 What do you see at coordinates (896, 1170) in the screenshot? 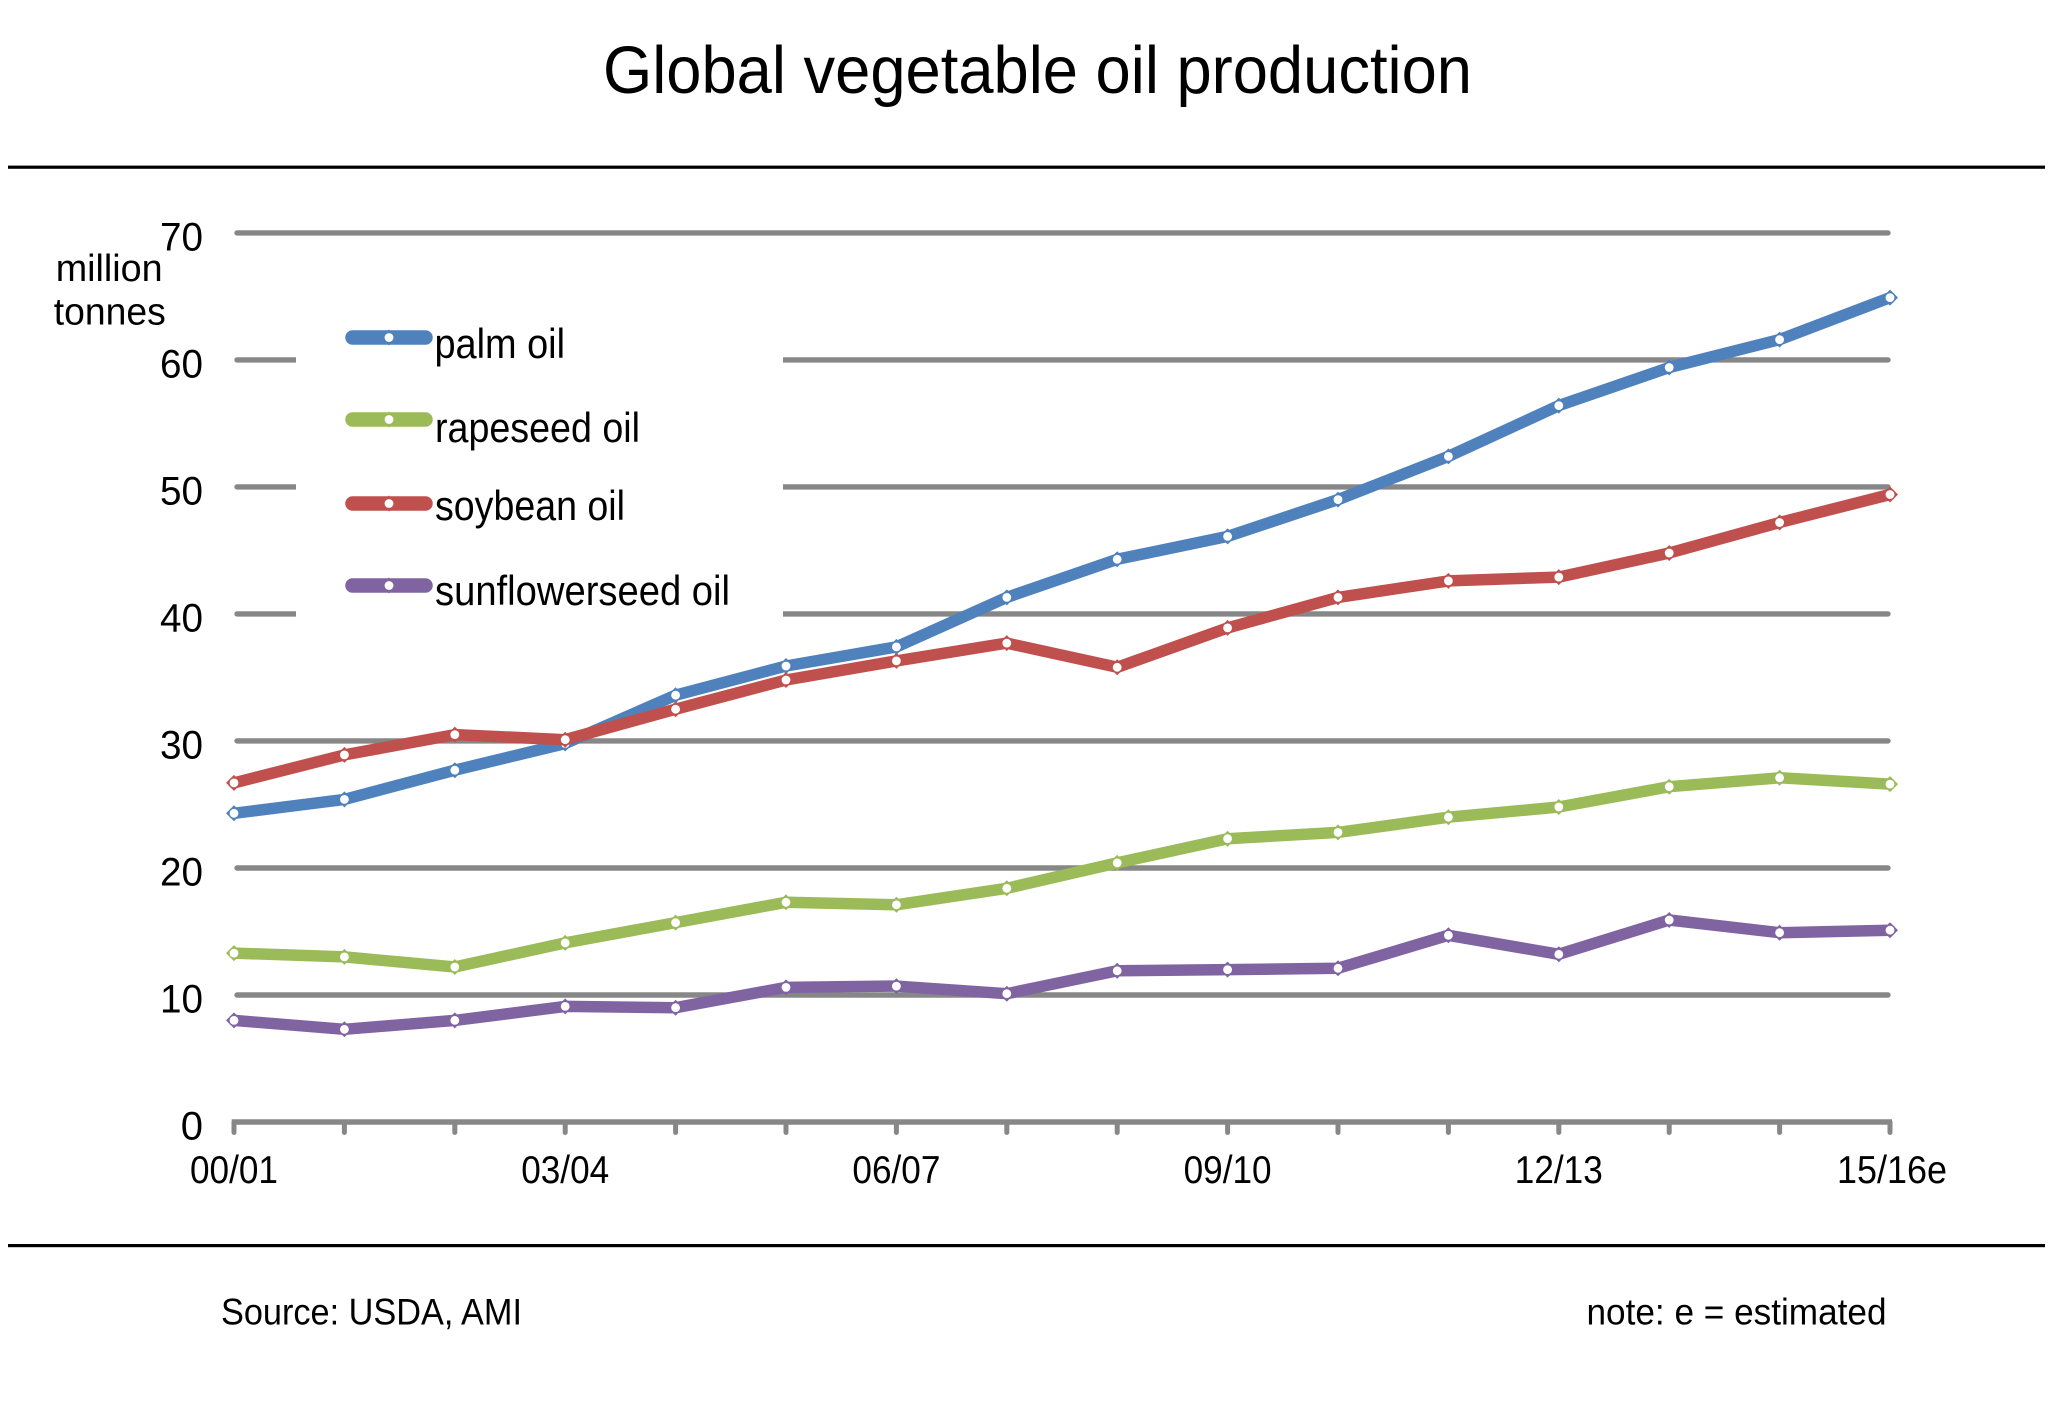
I see `svg-text: 06/07` at bounding box center [896, 1170].